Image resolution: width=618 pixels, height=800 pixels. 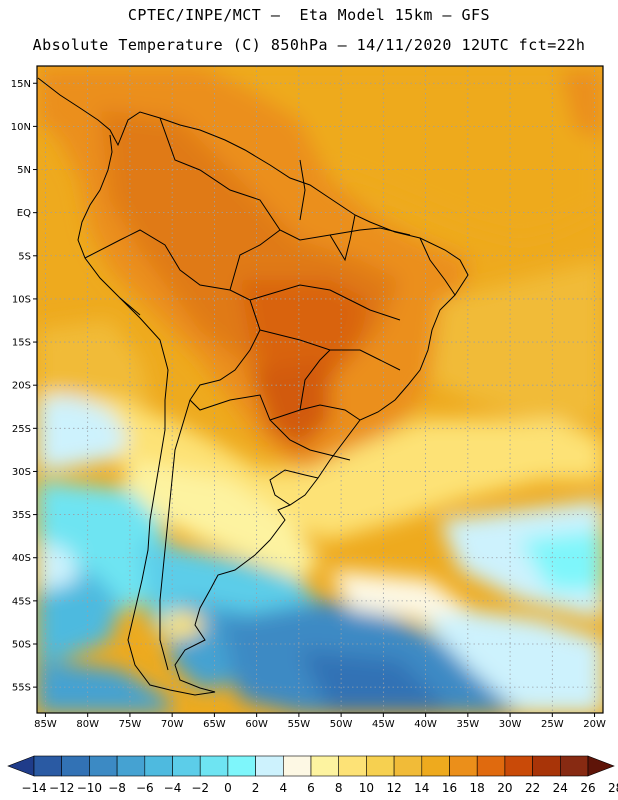 I want to click on colorbar-label: 10, so click(x=366, y=788).